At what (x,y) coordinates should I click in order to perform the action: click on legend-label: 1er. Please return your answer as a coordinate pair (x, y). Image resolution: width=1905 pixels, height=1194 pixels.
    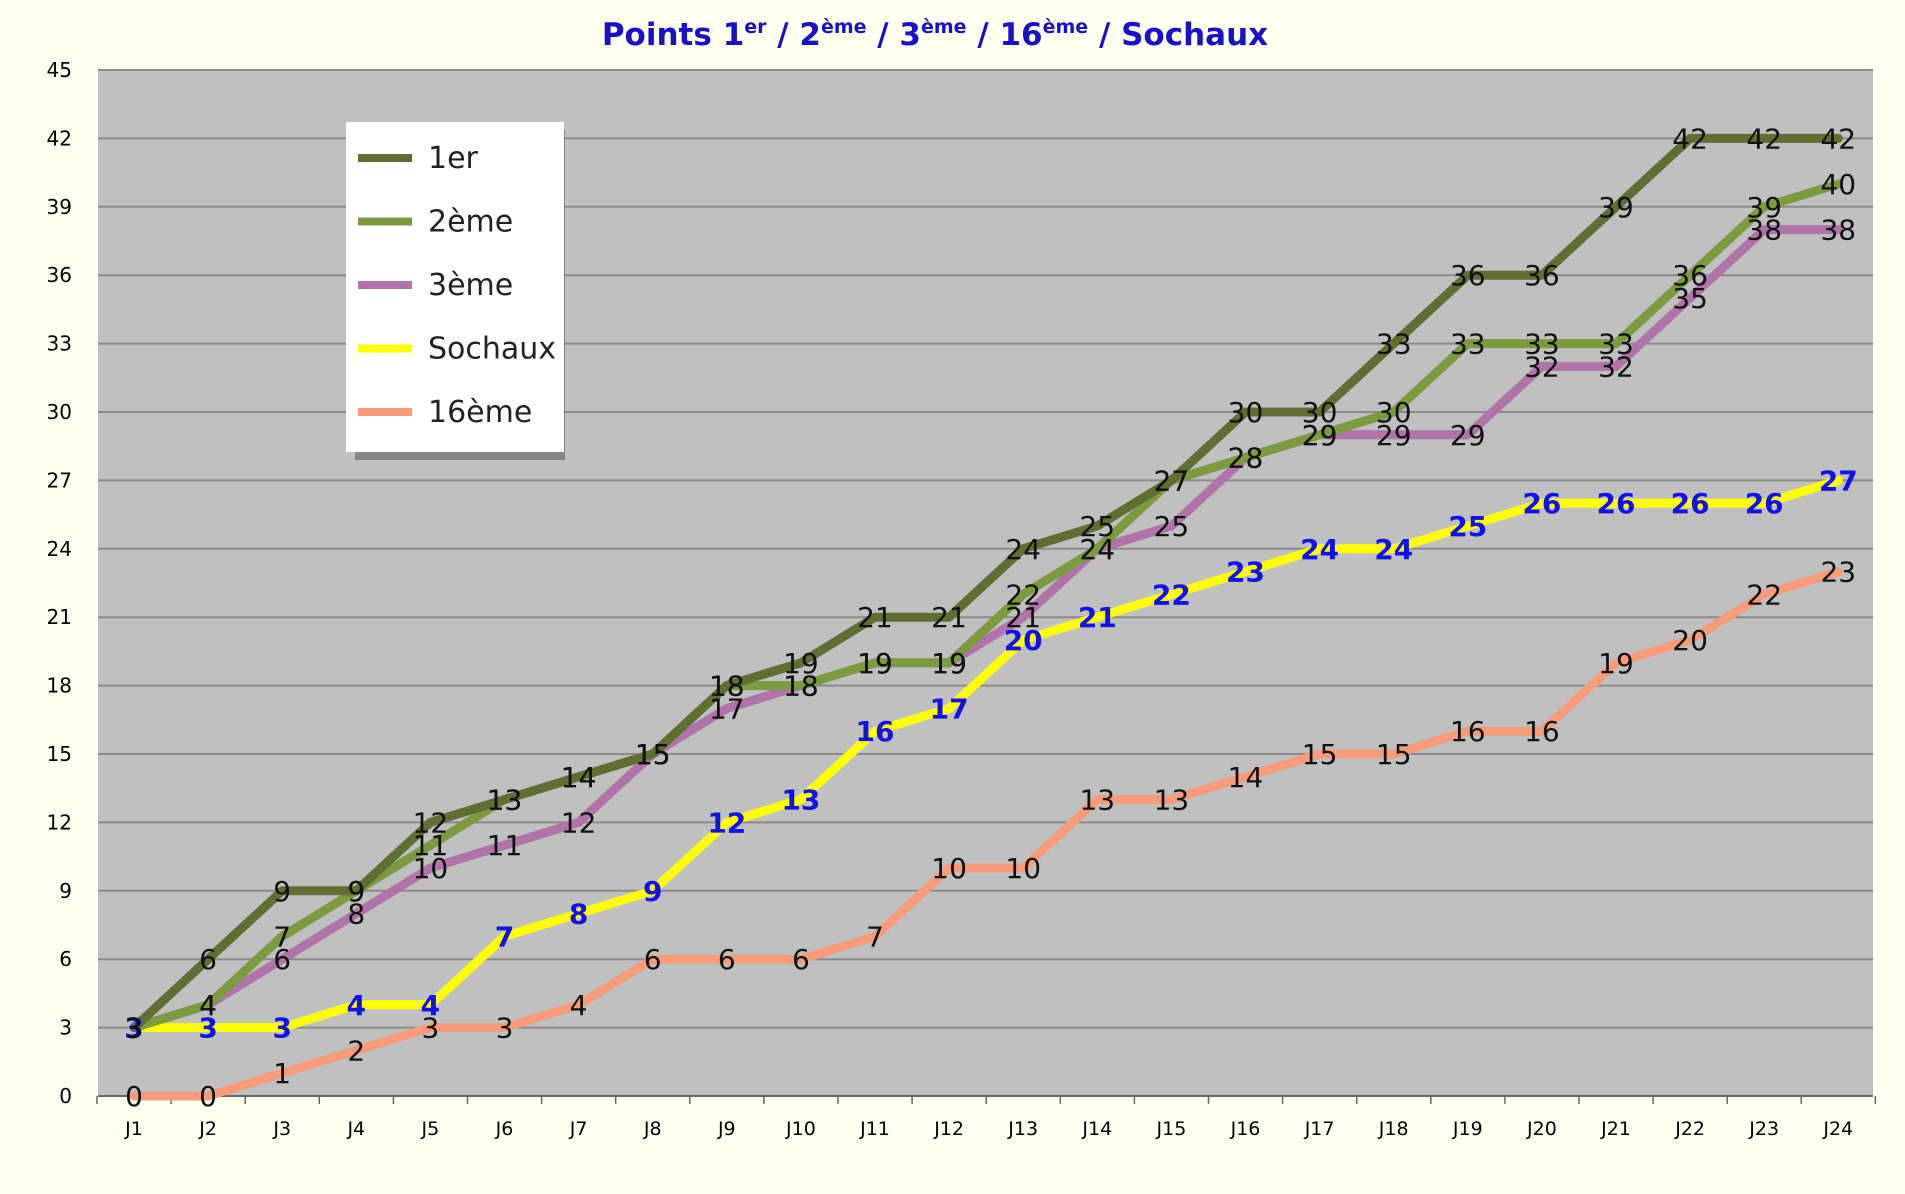
    Looking at the image, I should click on (453, 158).